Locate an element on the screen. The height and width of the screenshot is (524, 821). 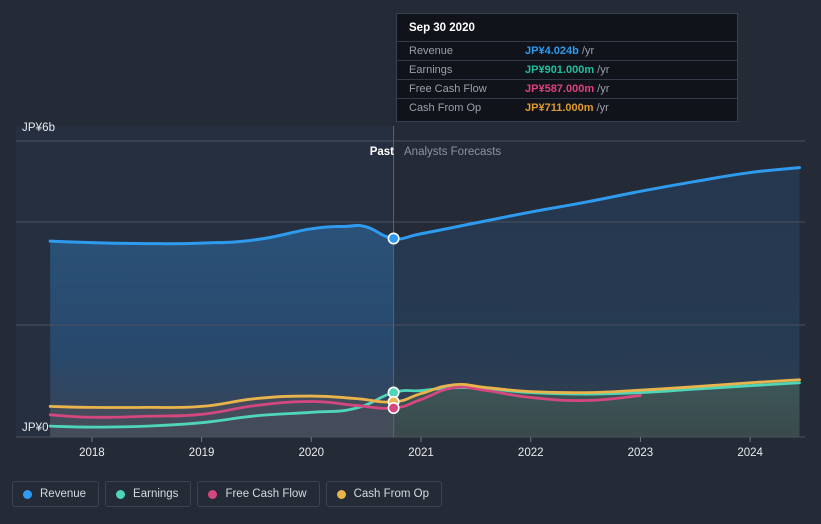
tooltip-row: Cash From Op JP¥711.000m /yr is located at coordinates (567, 107).